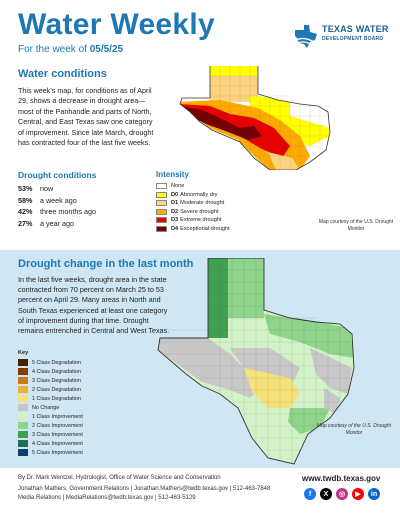 This screenshot has height=517, width=400. What do you see at coordinates (106, 49) in the screenshot?
I see `week-date: 05/5/25` at bounding box center [106, 49].